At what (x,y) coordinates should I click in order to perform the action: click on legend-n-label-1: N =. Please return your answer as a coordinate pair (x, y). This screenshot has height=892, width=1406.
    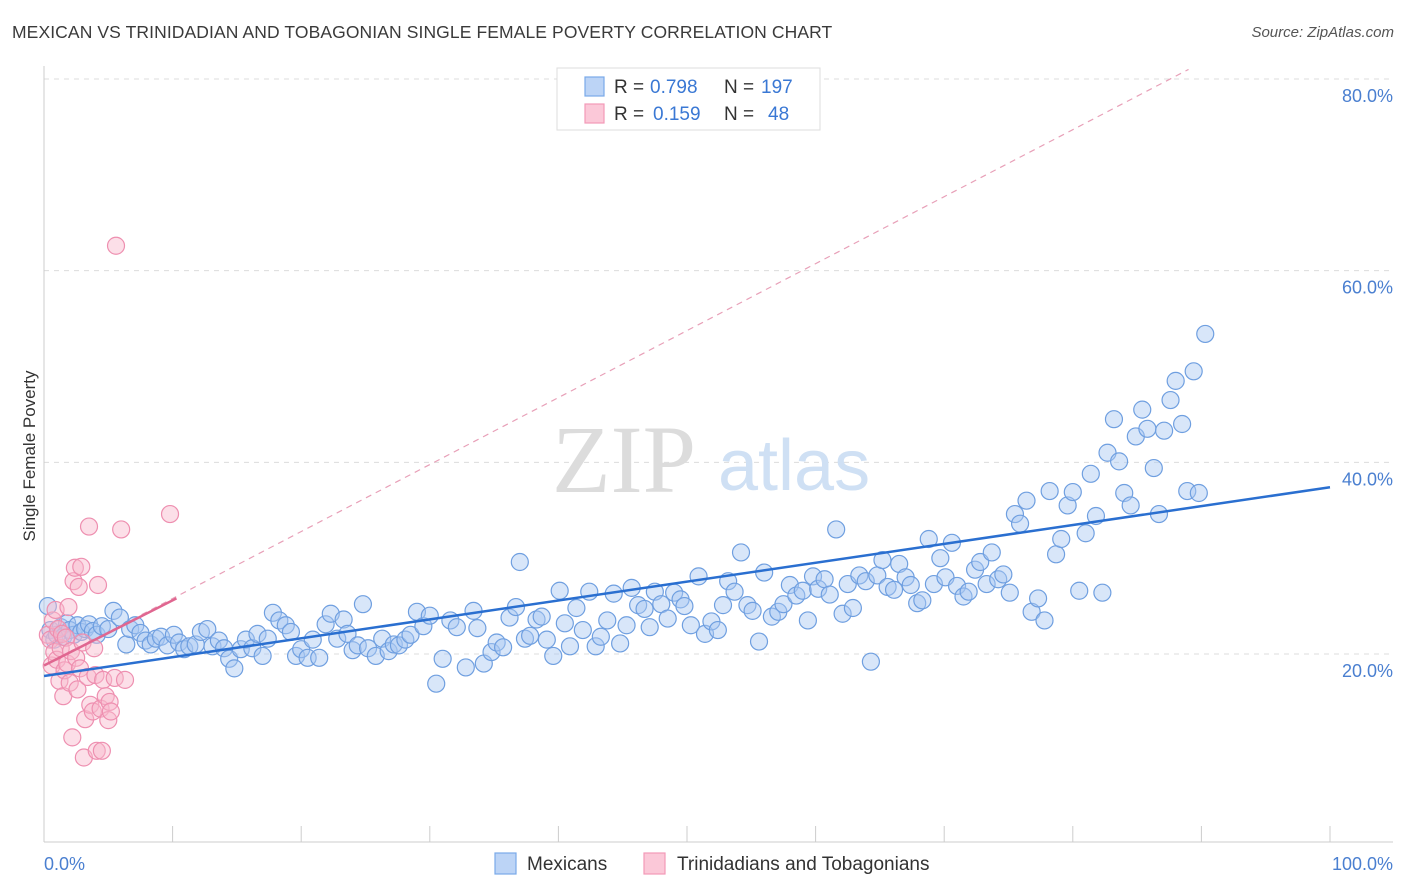
    Looking at the image, I should click on (739, 87).